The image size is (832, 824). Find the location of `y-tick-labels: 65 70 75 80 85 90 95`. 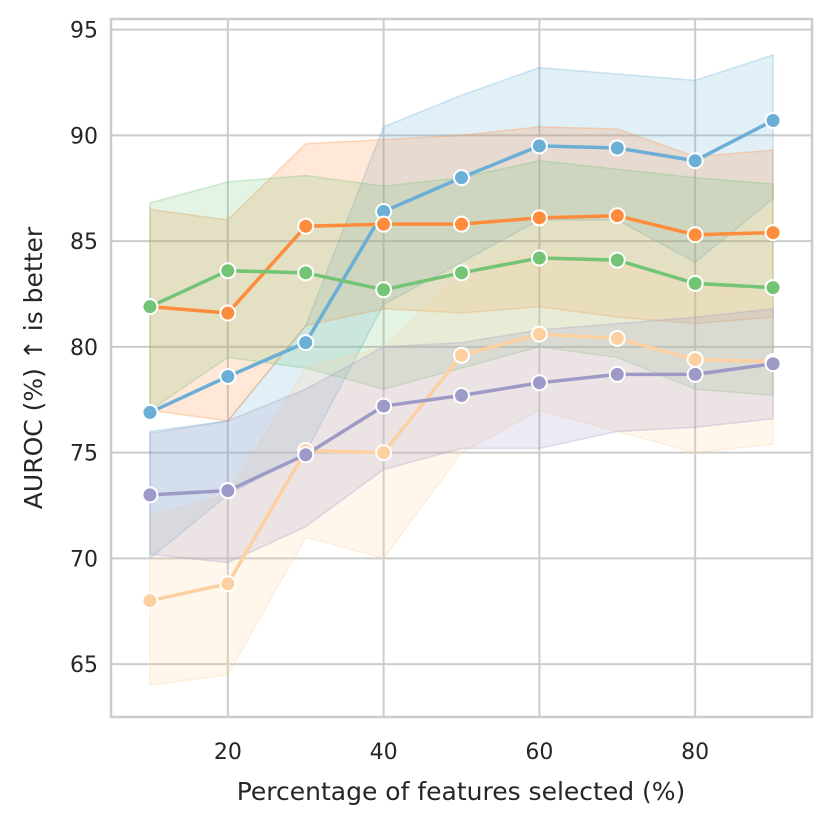

y-tick-labels: 65 70 75 80 85 90 95 is located at coordinates (84, 349).